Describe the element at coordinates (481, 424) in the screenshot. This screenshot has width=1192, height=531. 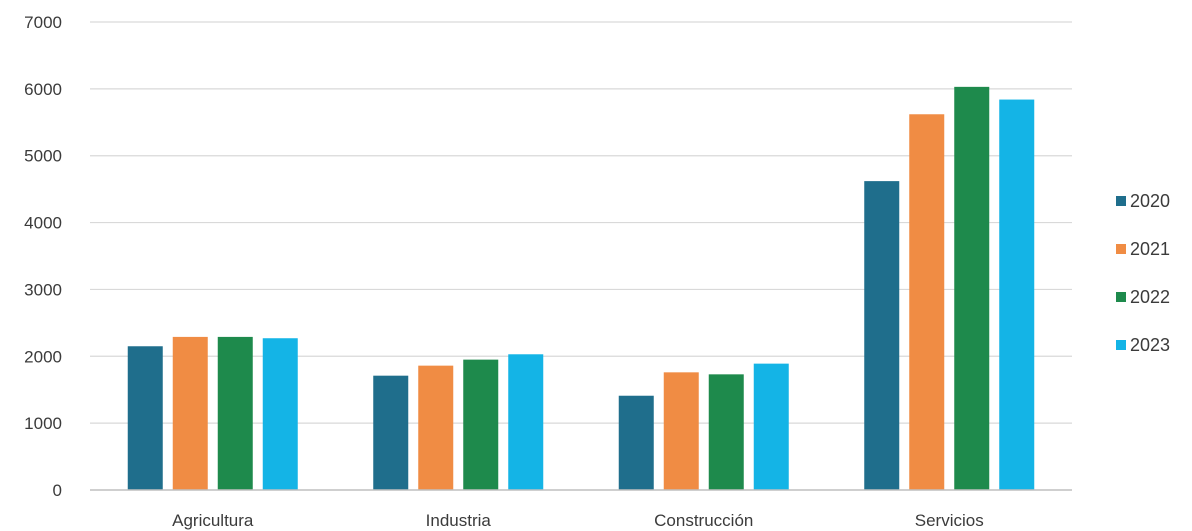
I see `bar-industria-2022` at that location.